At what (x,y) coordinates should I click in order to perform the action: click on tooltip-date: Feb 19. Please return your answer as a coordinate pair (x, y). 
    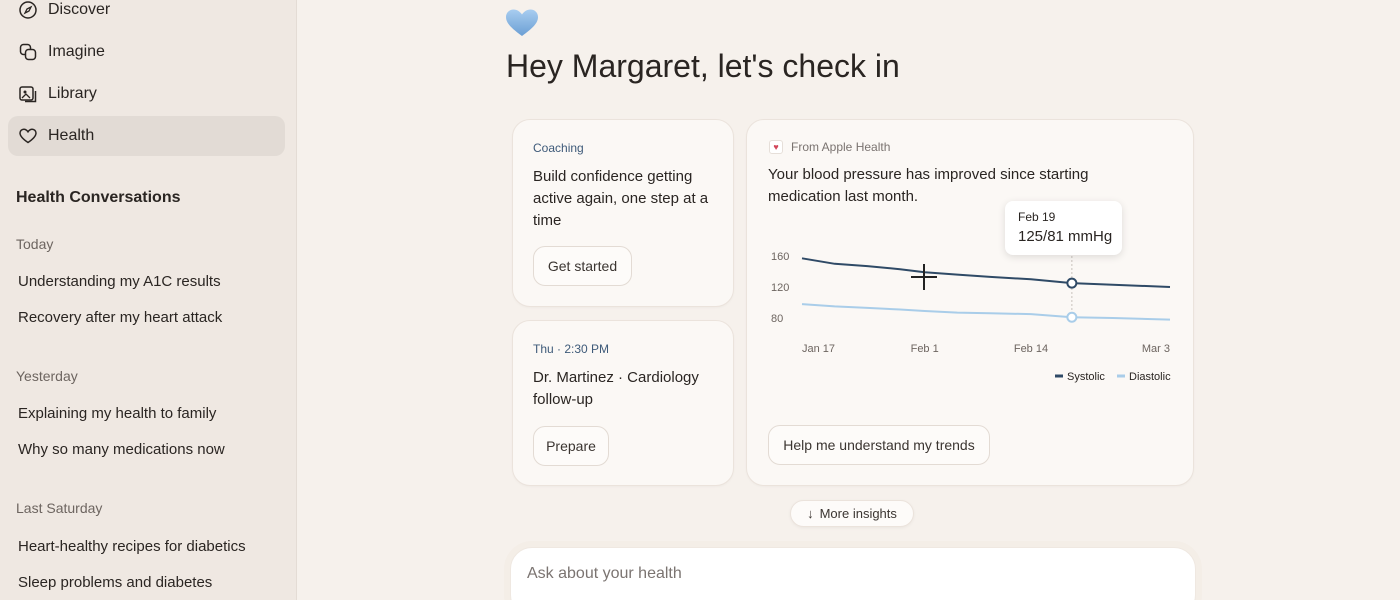
    Looking at the image, I should click on (1037, 217).